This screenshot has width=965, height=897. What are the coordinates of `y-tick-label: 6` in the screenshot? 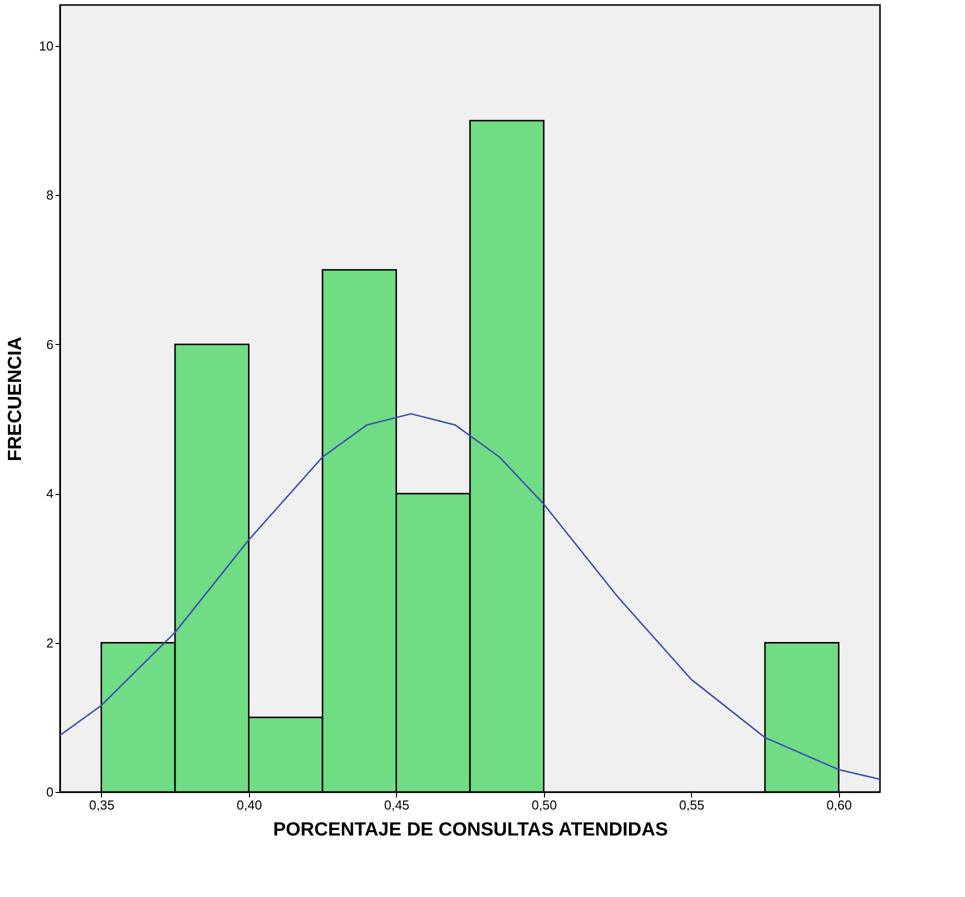 It's located at (50, 344).